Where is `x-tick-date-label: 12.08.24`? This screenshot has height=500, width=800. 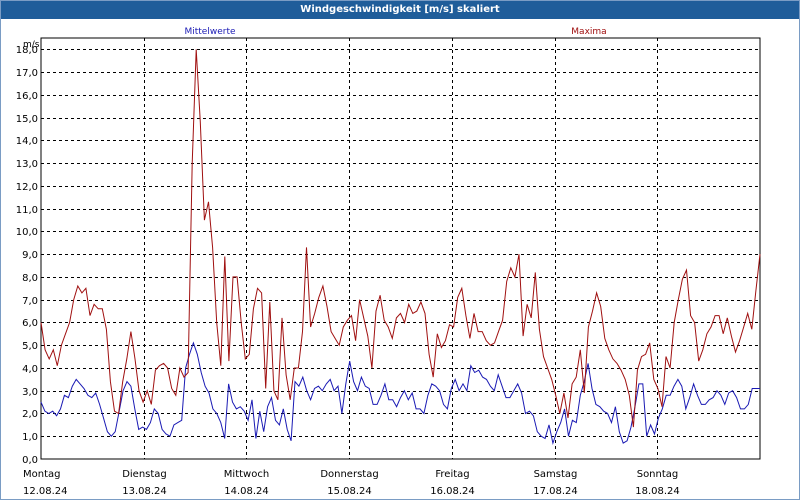 x-tick-date-label: 12.08.24 is located at coordinates (45, 491).